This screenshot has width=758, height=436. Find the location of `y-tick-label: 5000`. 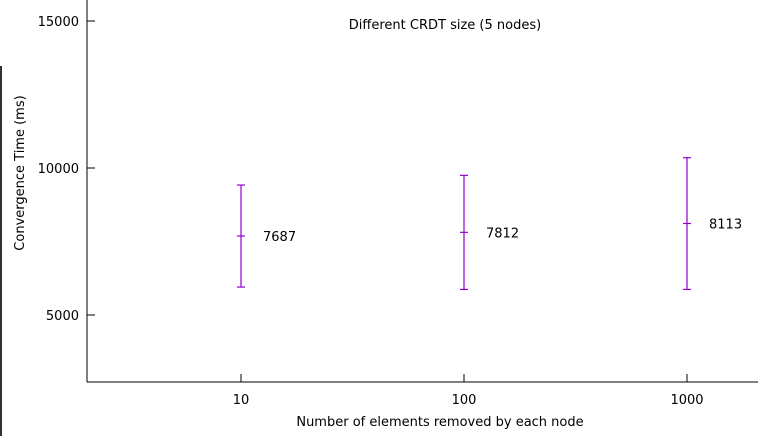

y-tick-label: 5000 is located at coordinates (62, 316).